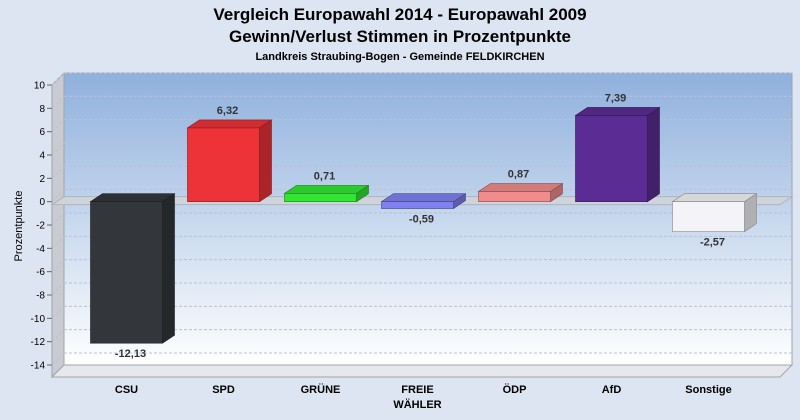 This screenshot has width=800, height=420. I want to click on chart-subtitle: Gewinn/Verlust Stimmen in Prozentpunkte, so click(400, 36).